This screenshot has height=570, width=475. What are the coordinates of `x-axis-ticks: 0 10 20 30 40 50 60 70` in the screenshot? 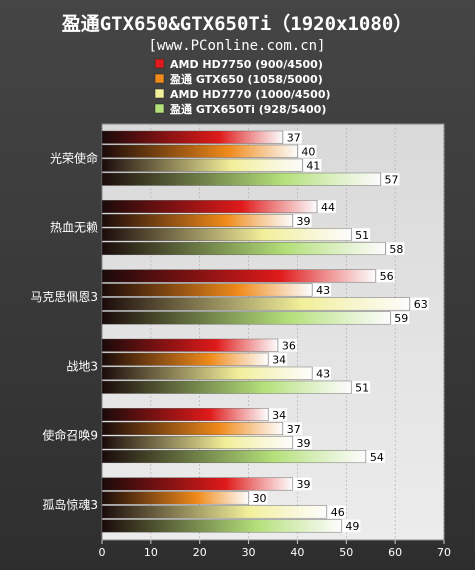 It's located at (275, 549).